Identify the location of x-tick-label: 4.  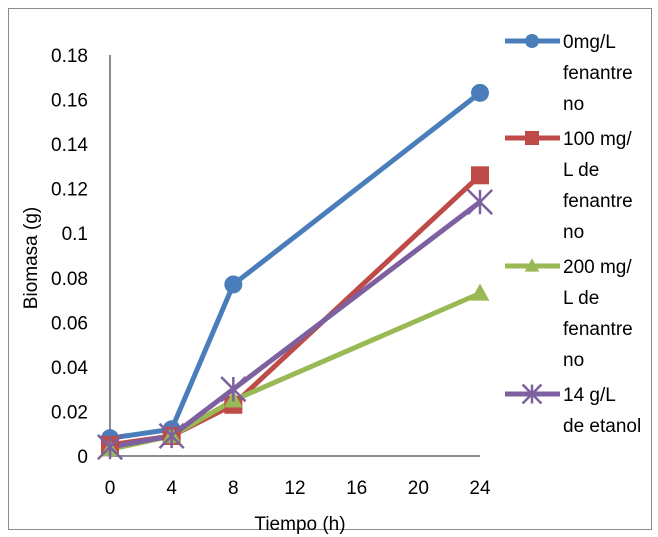
(171, 488).